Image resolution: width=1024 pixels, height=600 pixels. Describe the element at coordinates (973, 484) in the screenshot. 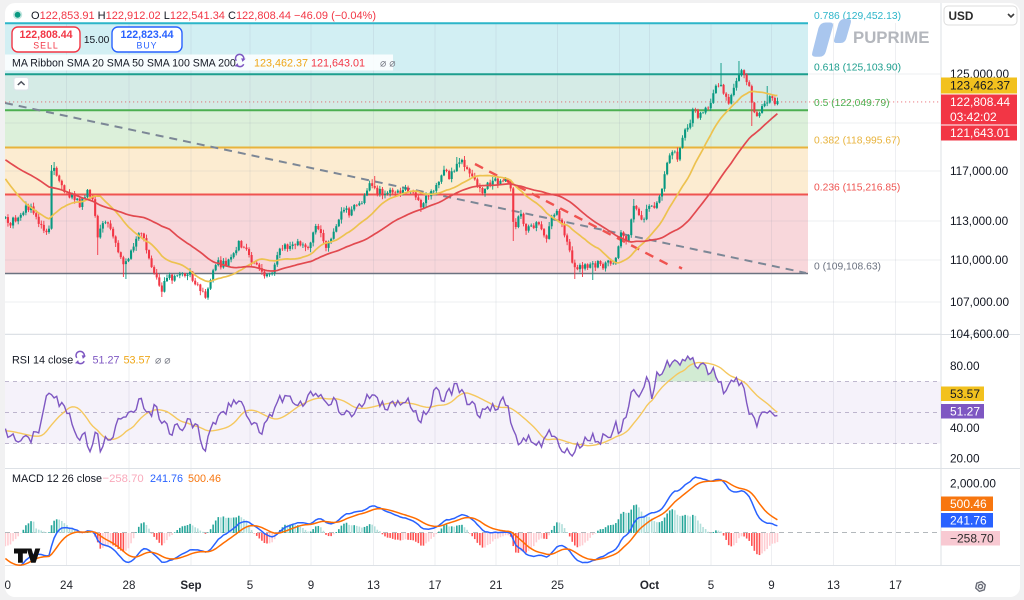

I see `svg-text: 2,000.00` at that location.